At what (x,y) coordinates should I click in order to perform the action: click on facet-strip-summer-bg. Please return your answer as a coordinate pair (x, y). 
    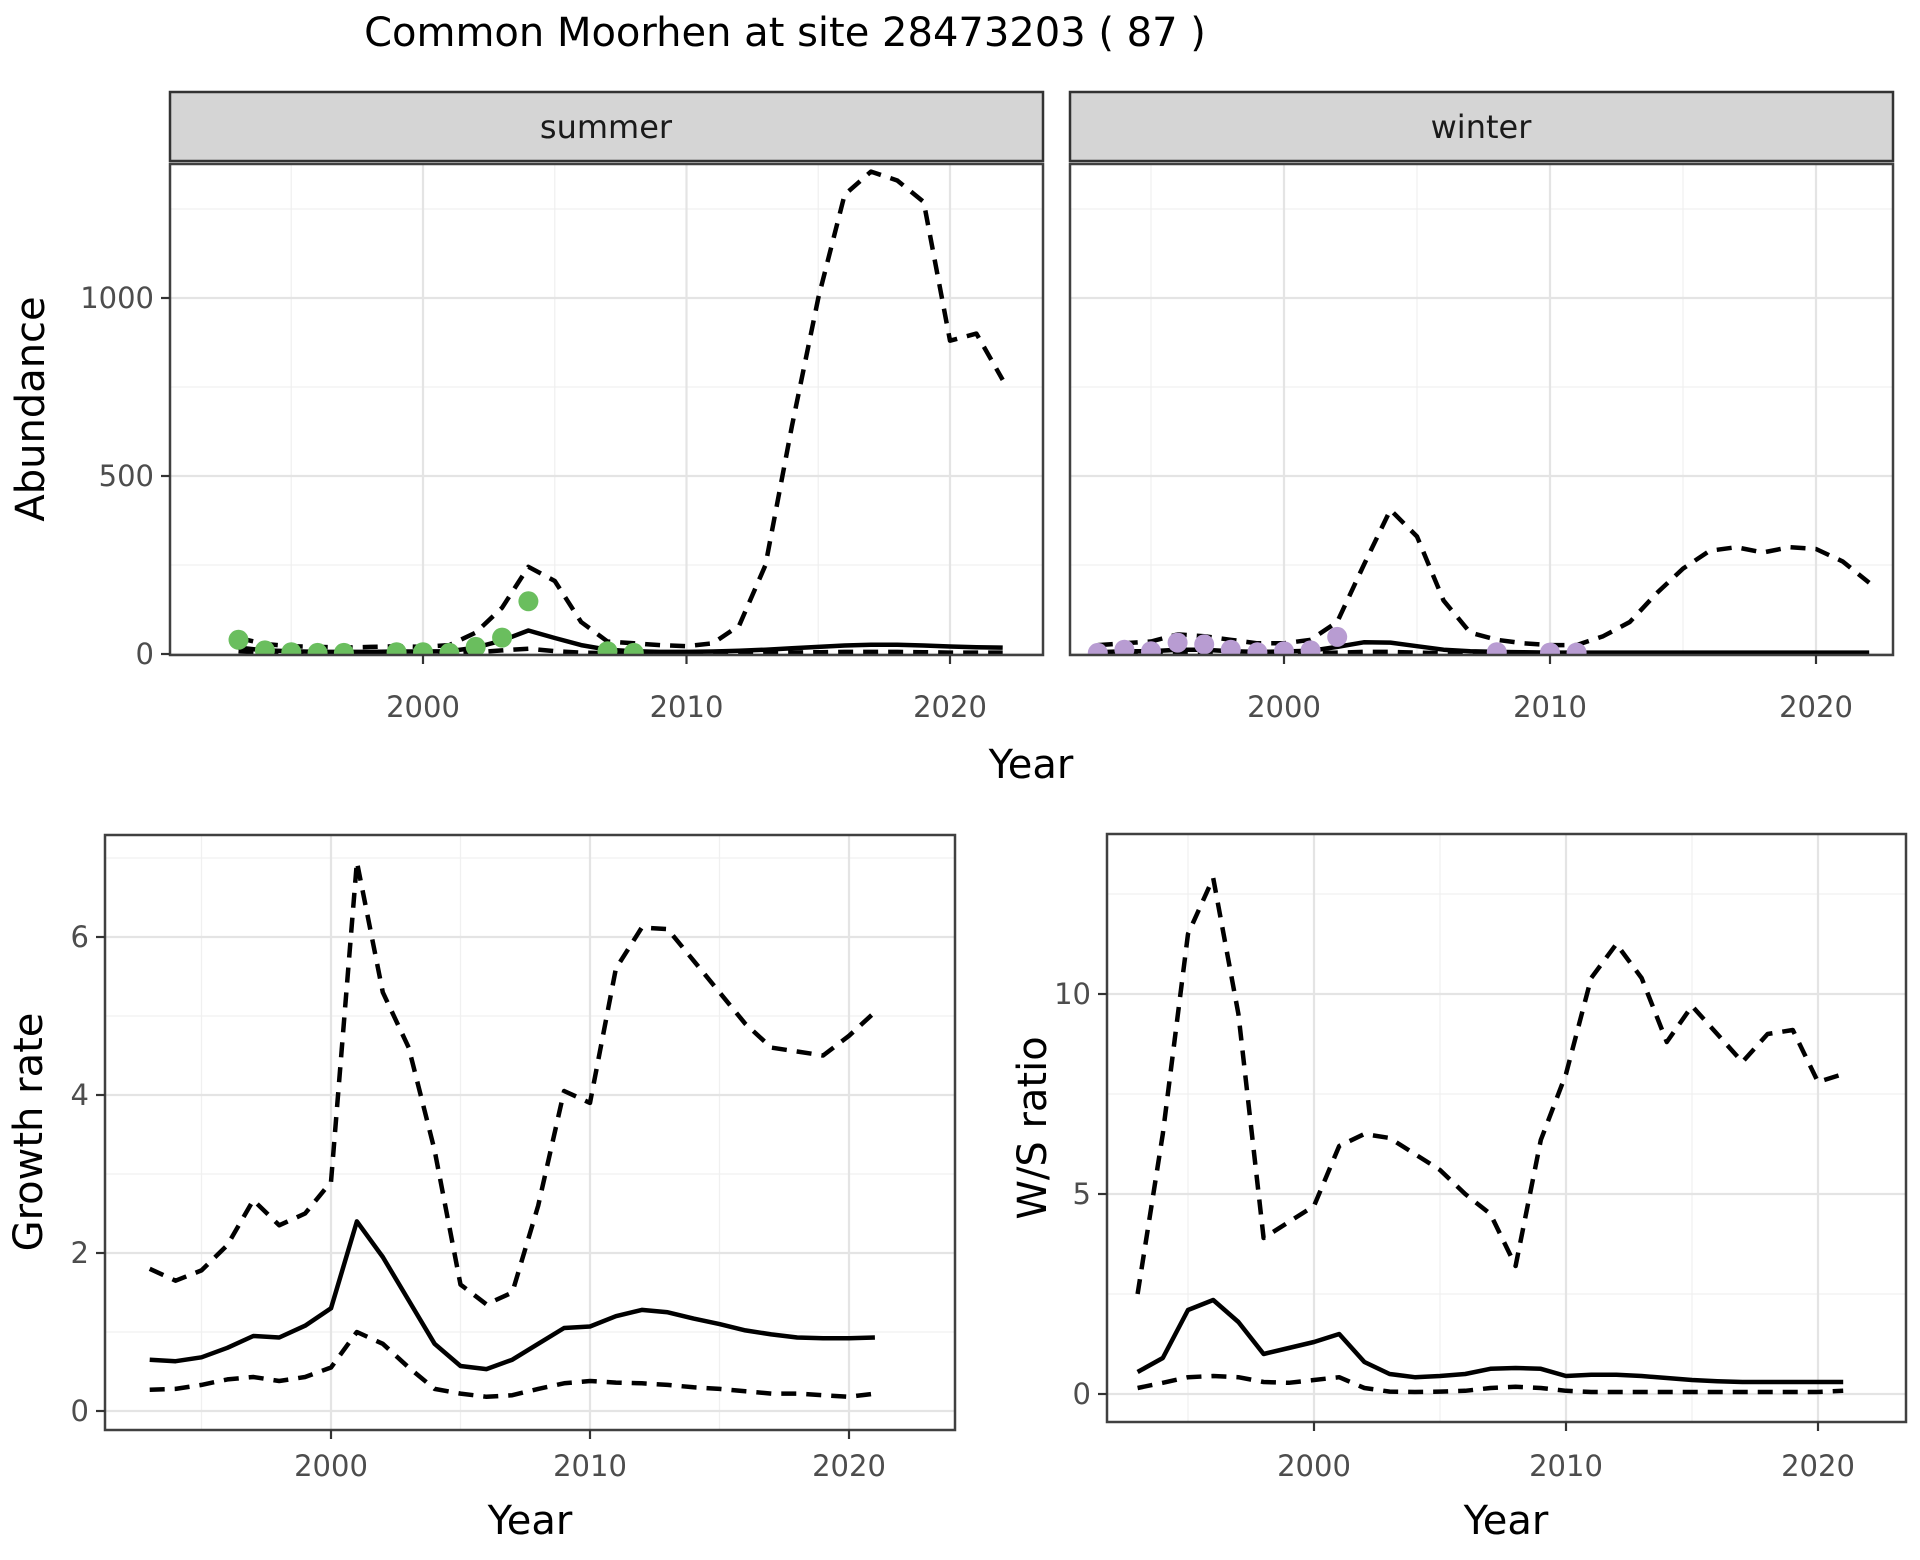
    Looking at the image, I should click on (606, 126).